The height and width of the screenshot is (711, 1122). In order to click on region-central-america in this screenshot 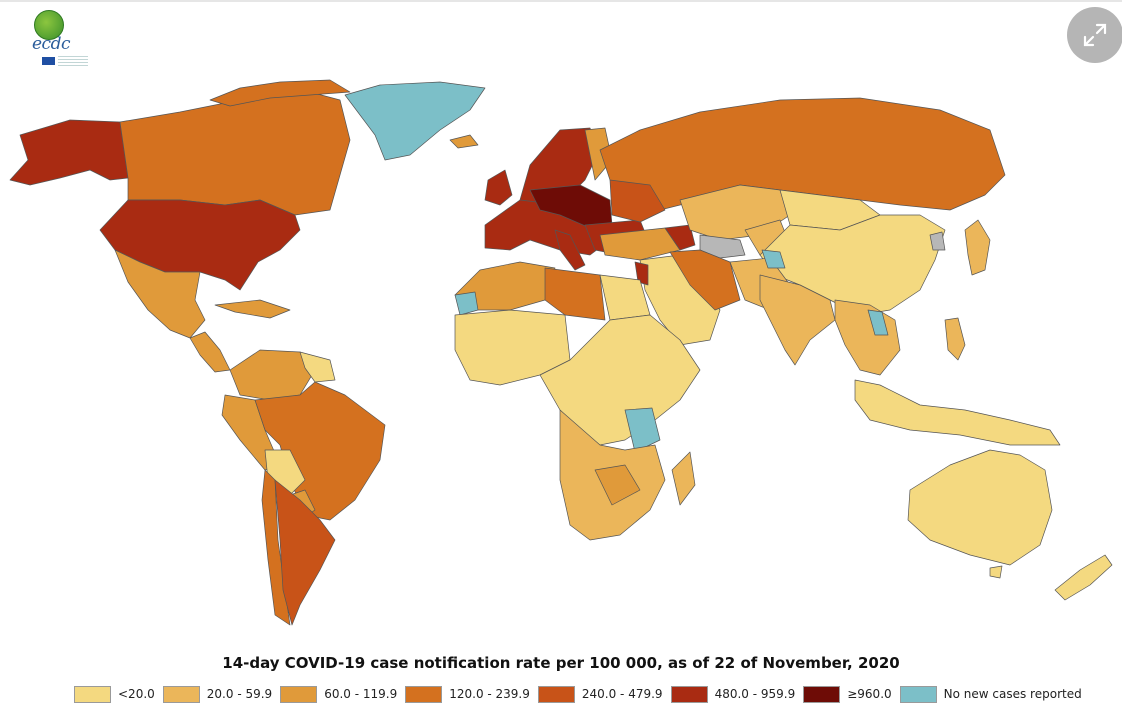, I will do `click(210, 352)`.